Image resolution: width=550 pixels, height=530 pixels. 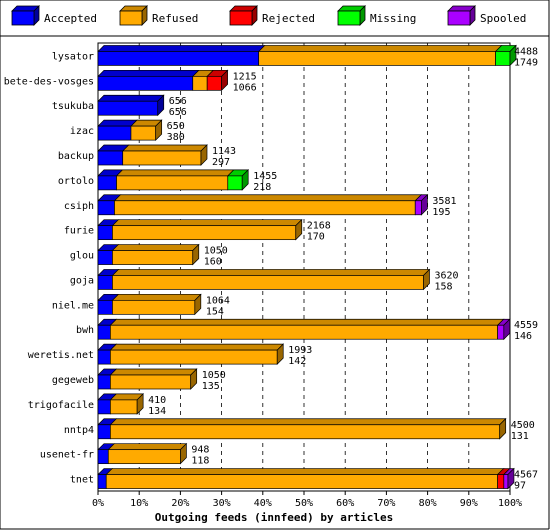 I want to click on bar-segment-missing, so click(x=235, y=183).